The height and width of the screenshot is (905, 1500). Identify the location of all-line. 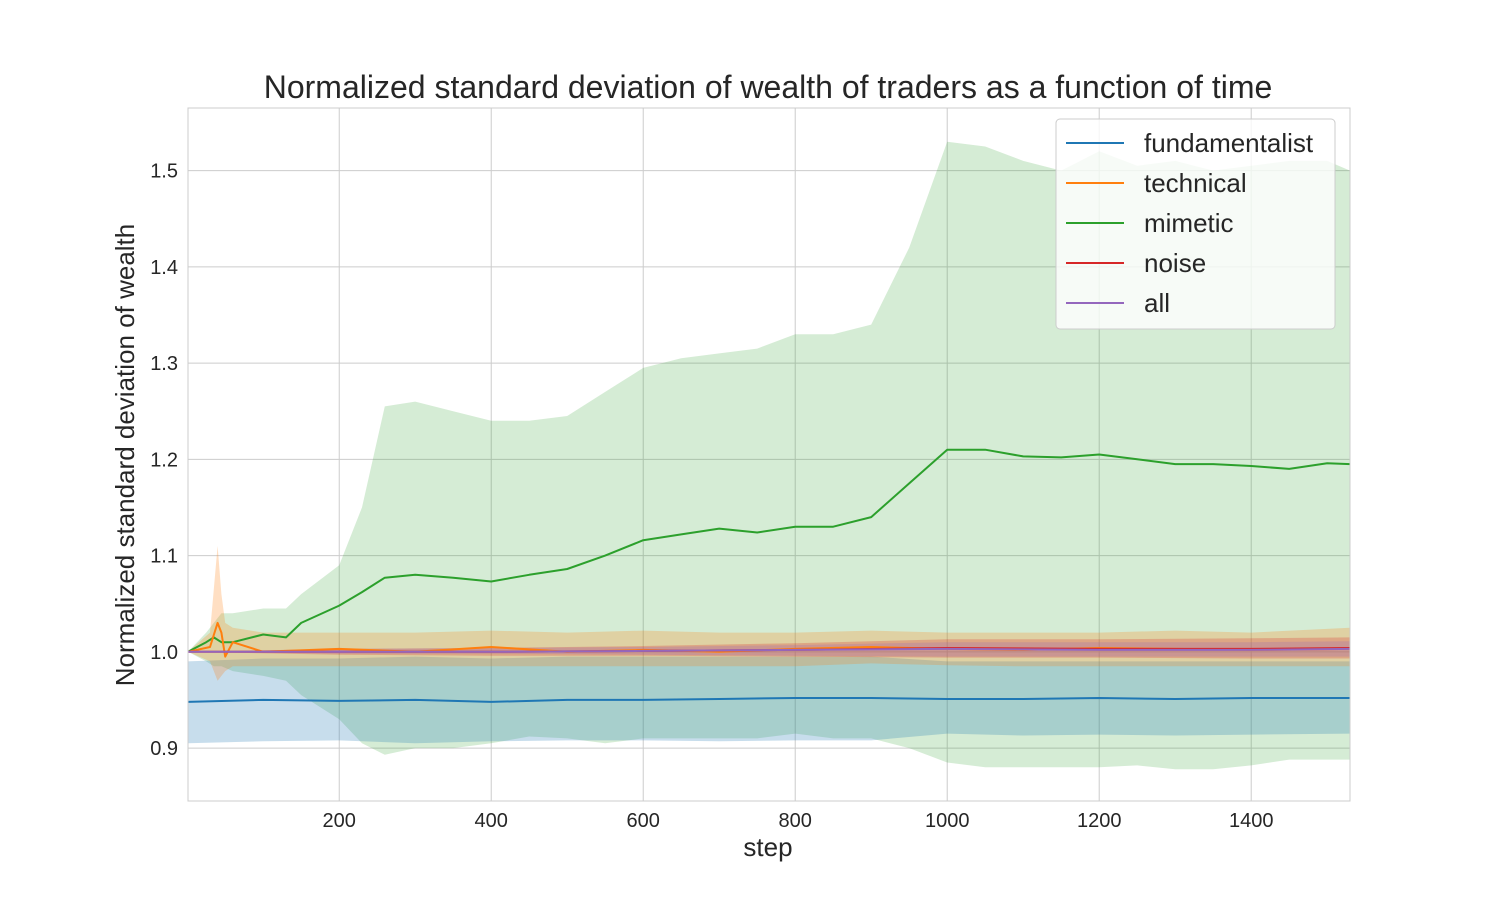
(769, 650).